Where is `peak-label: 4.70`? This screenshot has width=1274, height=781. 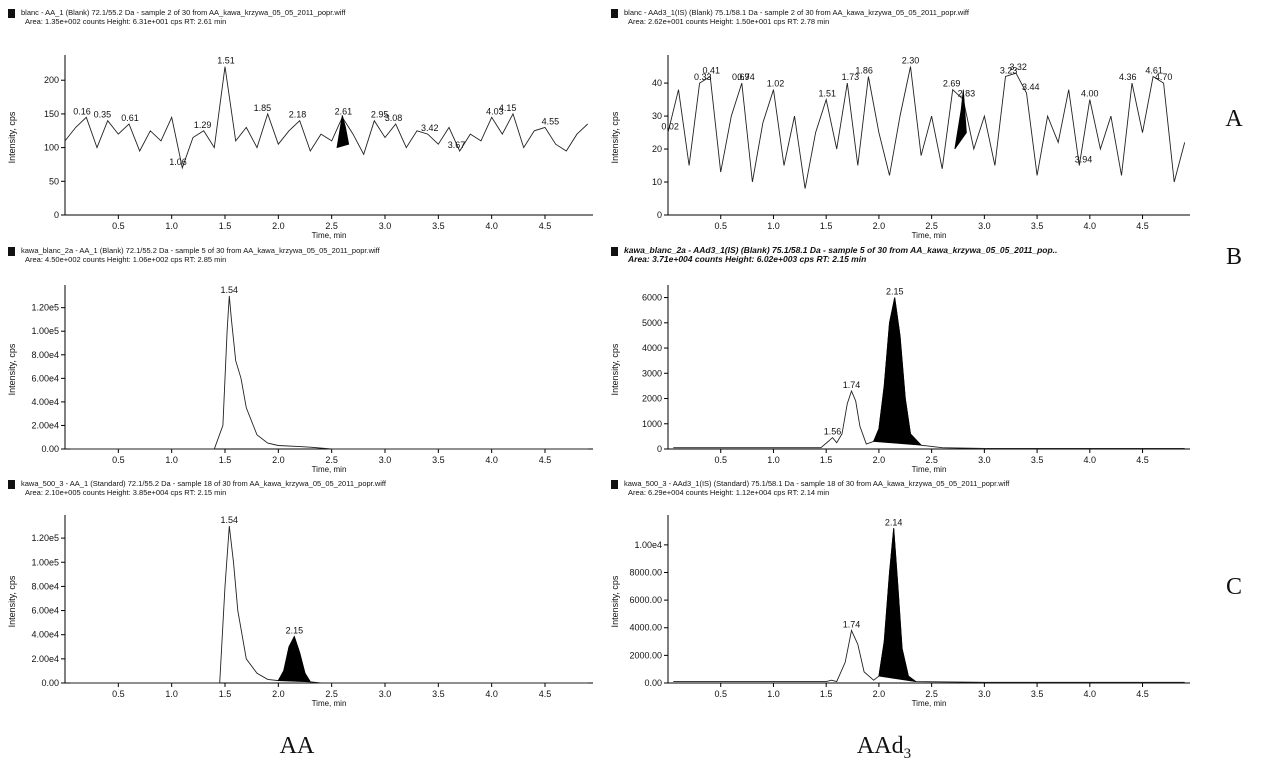
peak-label: 4.70 is located at coordinates (1164, 77).